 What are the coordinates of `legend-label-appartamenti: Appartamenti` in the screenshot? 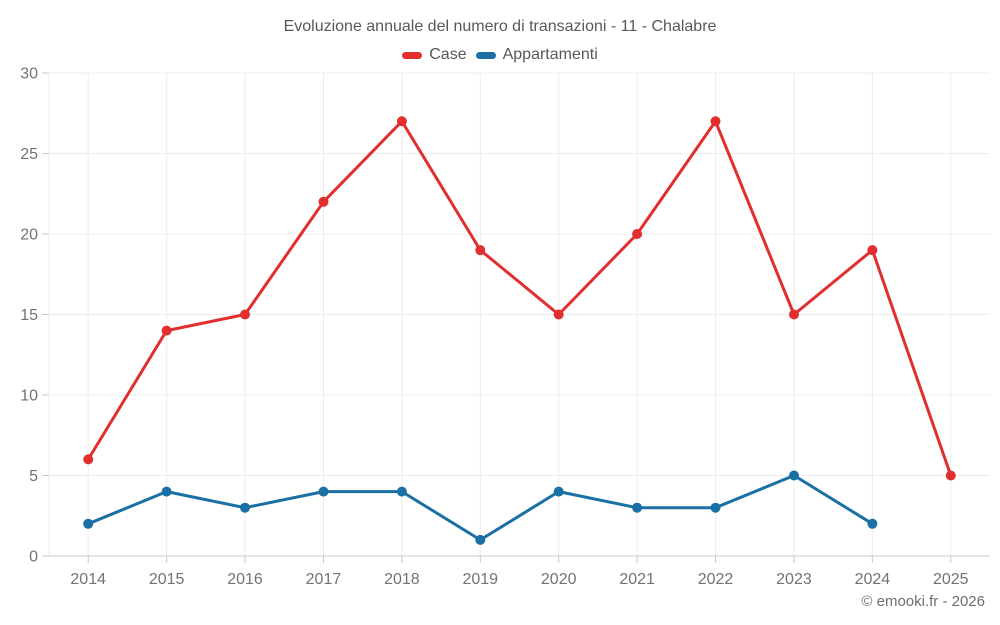 It's located at (550, 54).